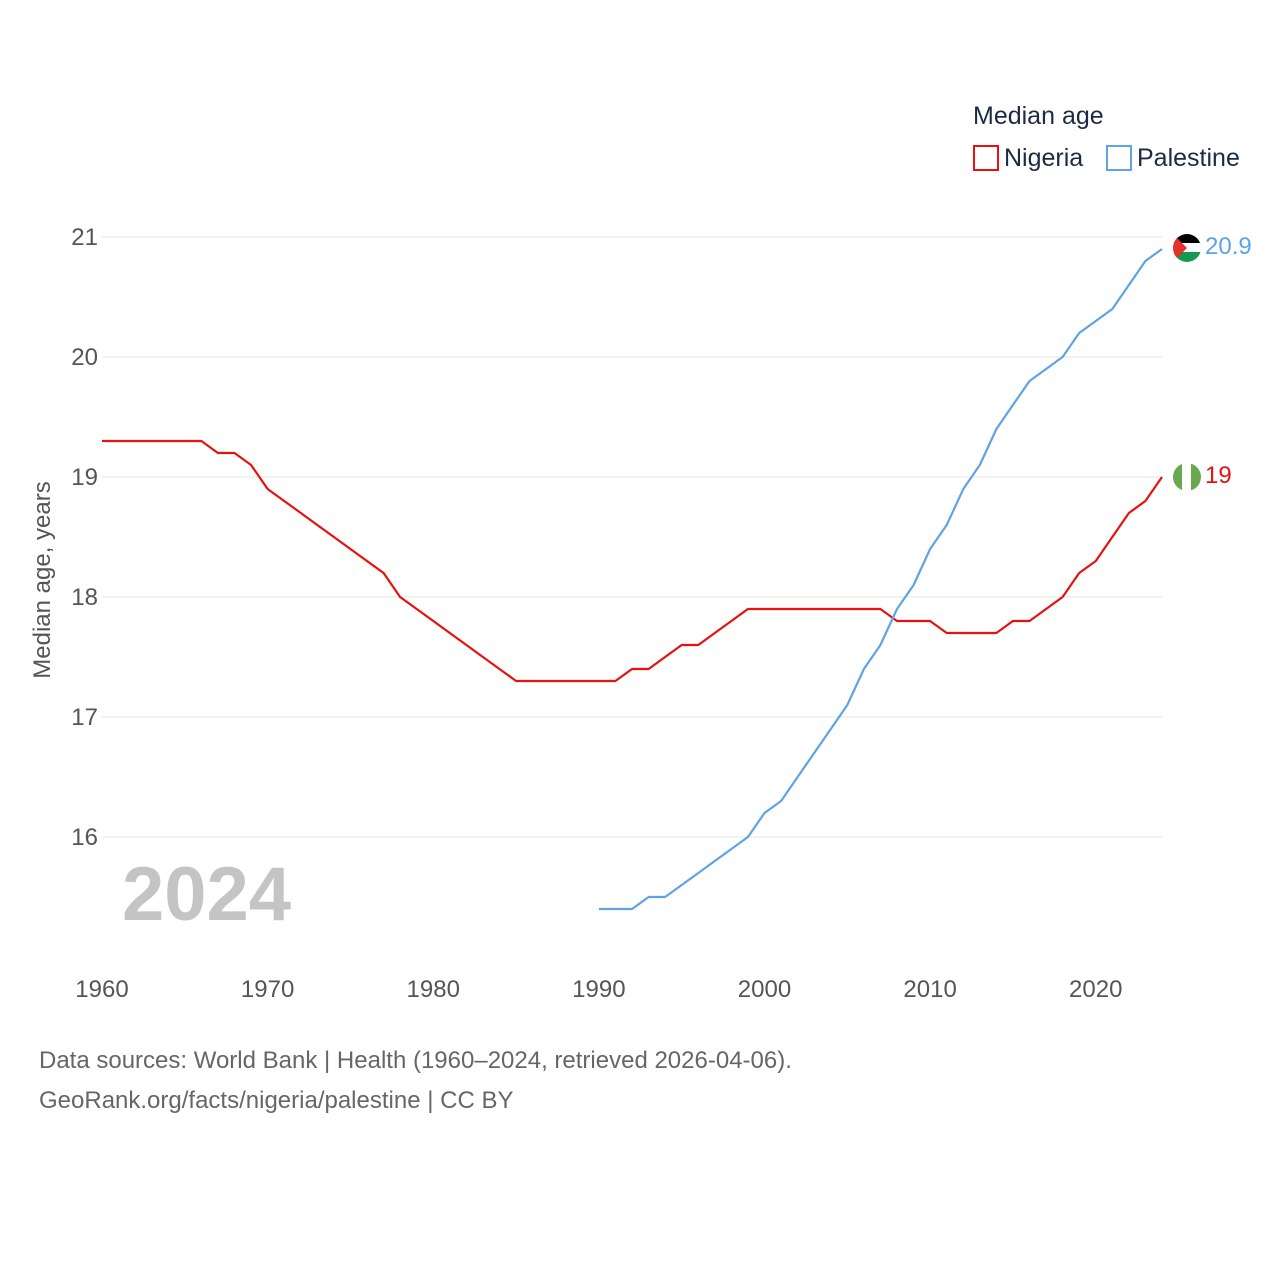 This screenshot has width=1280, height=1280. I want to click on x-tick-label: 2010, so click(929, 989).